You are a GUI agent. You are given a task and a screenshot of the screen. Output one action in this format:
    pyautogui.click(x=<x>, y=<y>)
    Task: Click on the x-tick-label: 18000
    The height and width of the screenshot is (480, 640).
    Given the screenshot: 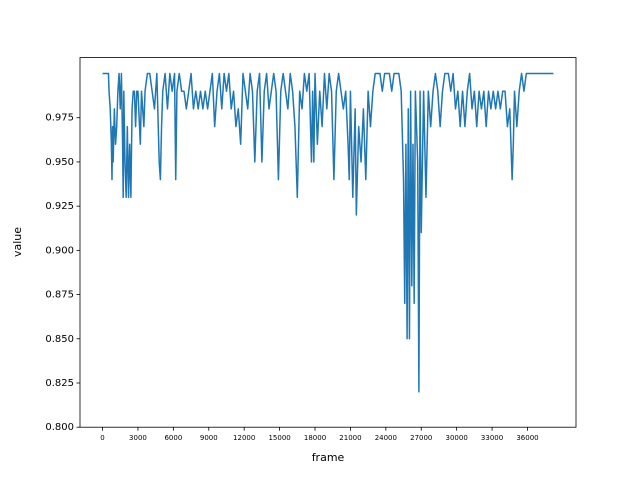 What is the action you would take?
    pyautogui.click(x=315, y=438)
    